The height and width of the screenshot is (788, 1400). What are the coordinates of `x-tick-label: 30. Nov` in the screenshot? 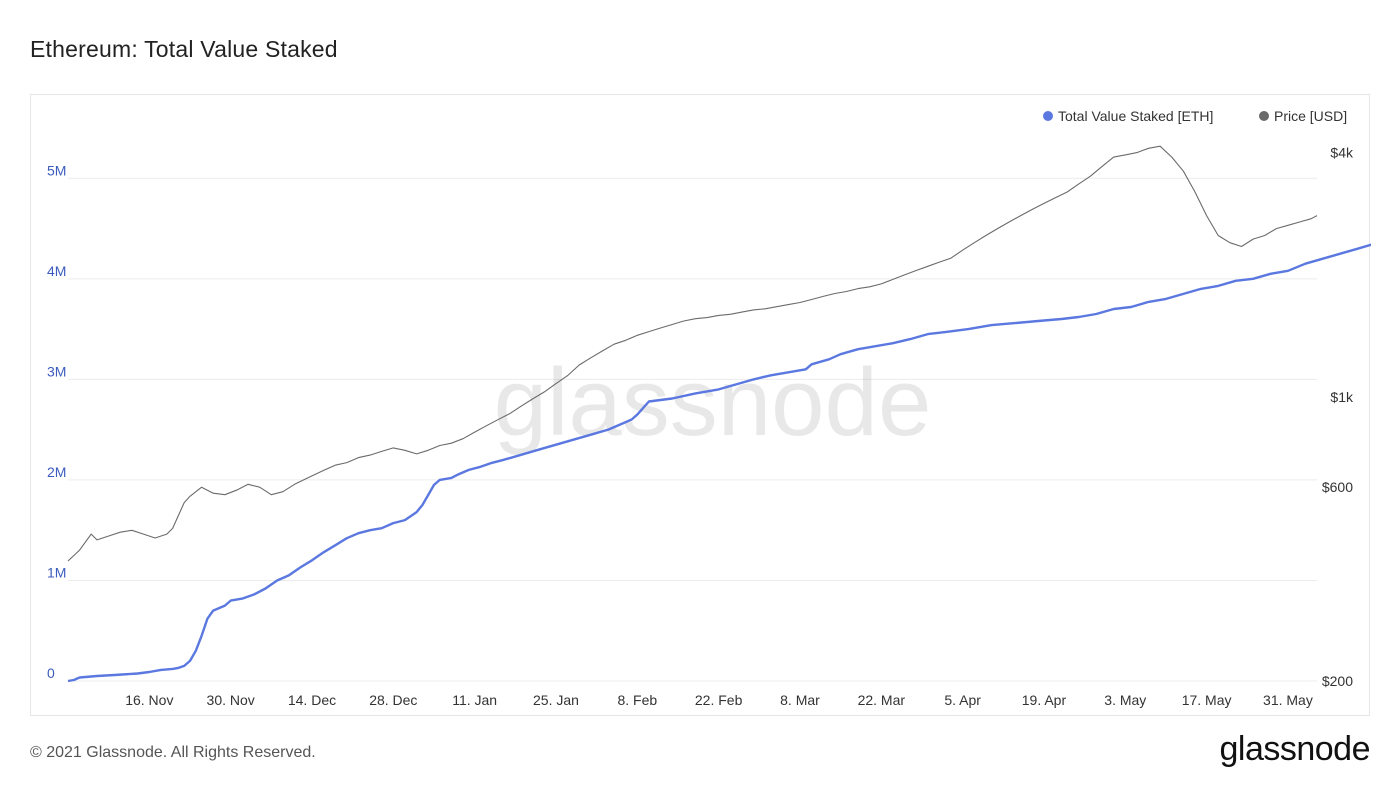 It's located at (231, 700).